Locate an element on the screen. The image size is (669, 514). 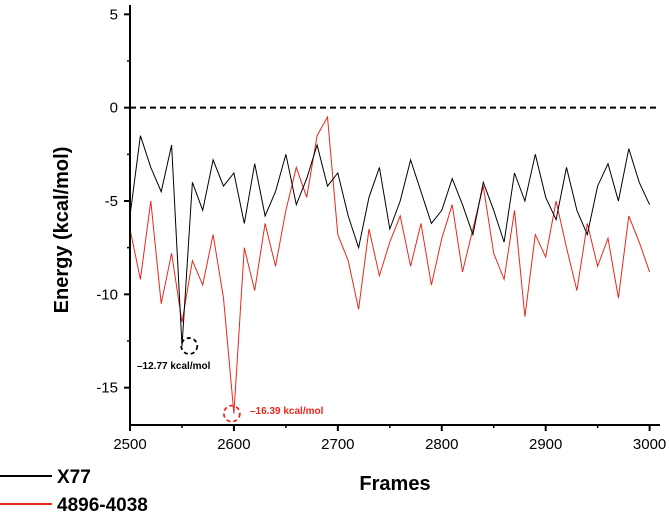
y-tick-label: 5 is located at coordinates (114, 14).